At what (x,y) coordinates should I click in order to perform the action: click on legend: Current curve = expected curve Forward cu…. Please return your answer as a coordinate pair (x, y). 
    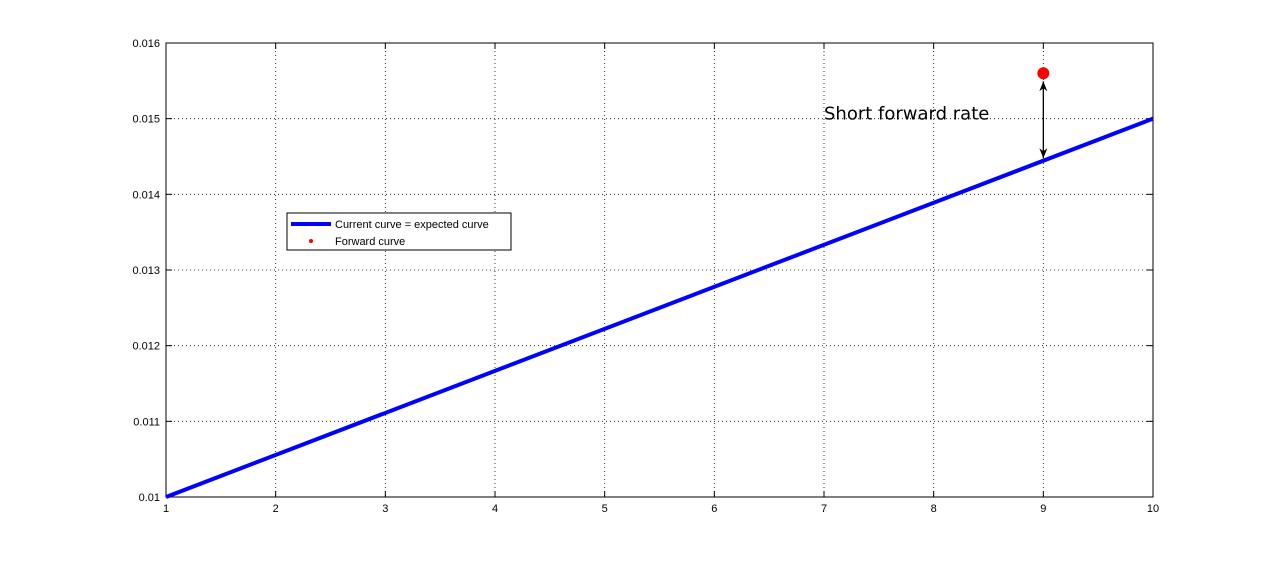
    Looking at the image, I should click on (399, 231).